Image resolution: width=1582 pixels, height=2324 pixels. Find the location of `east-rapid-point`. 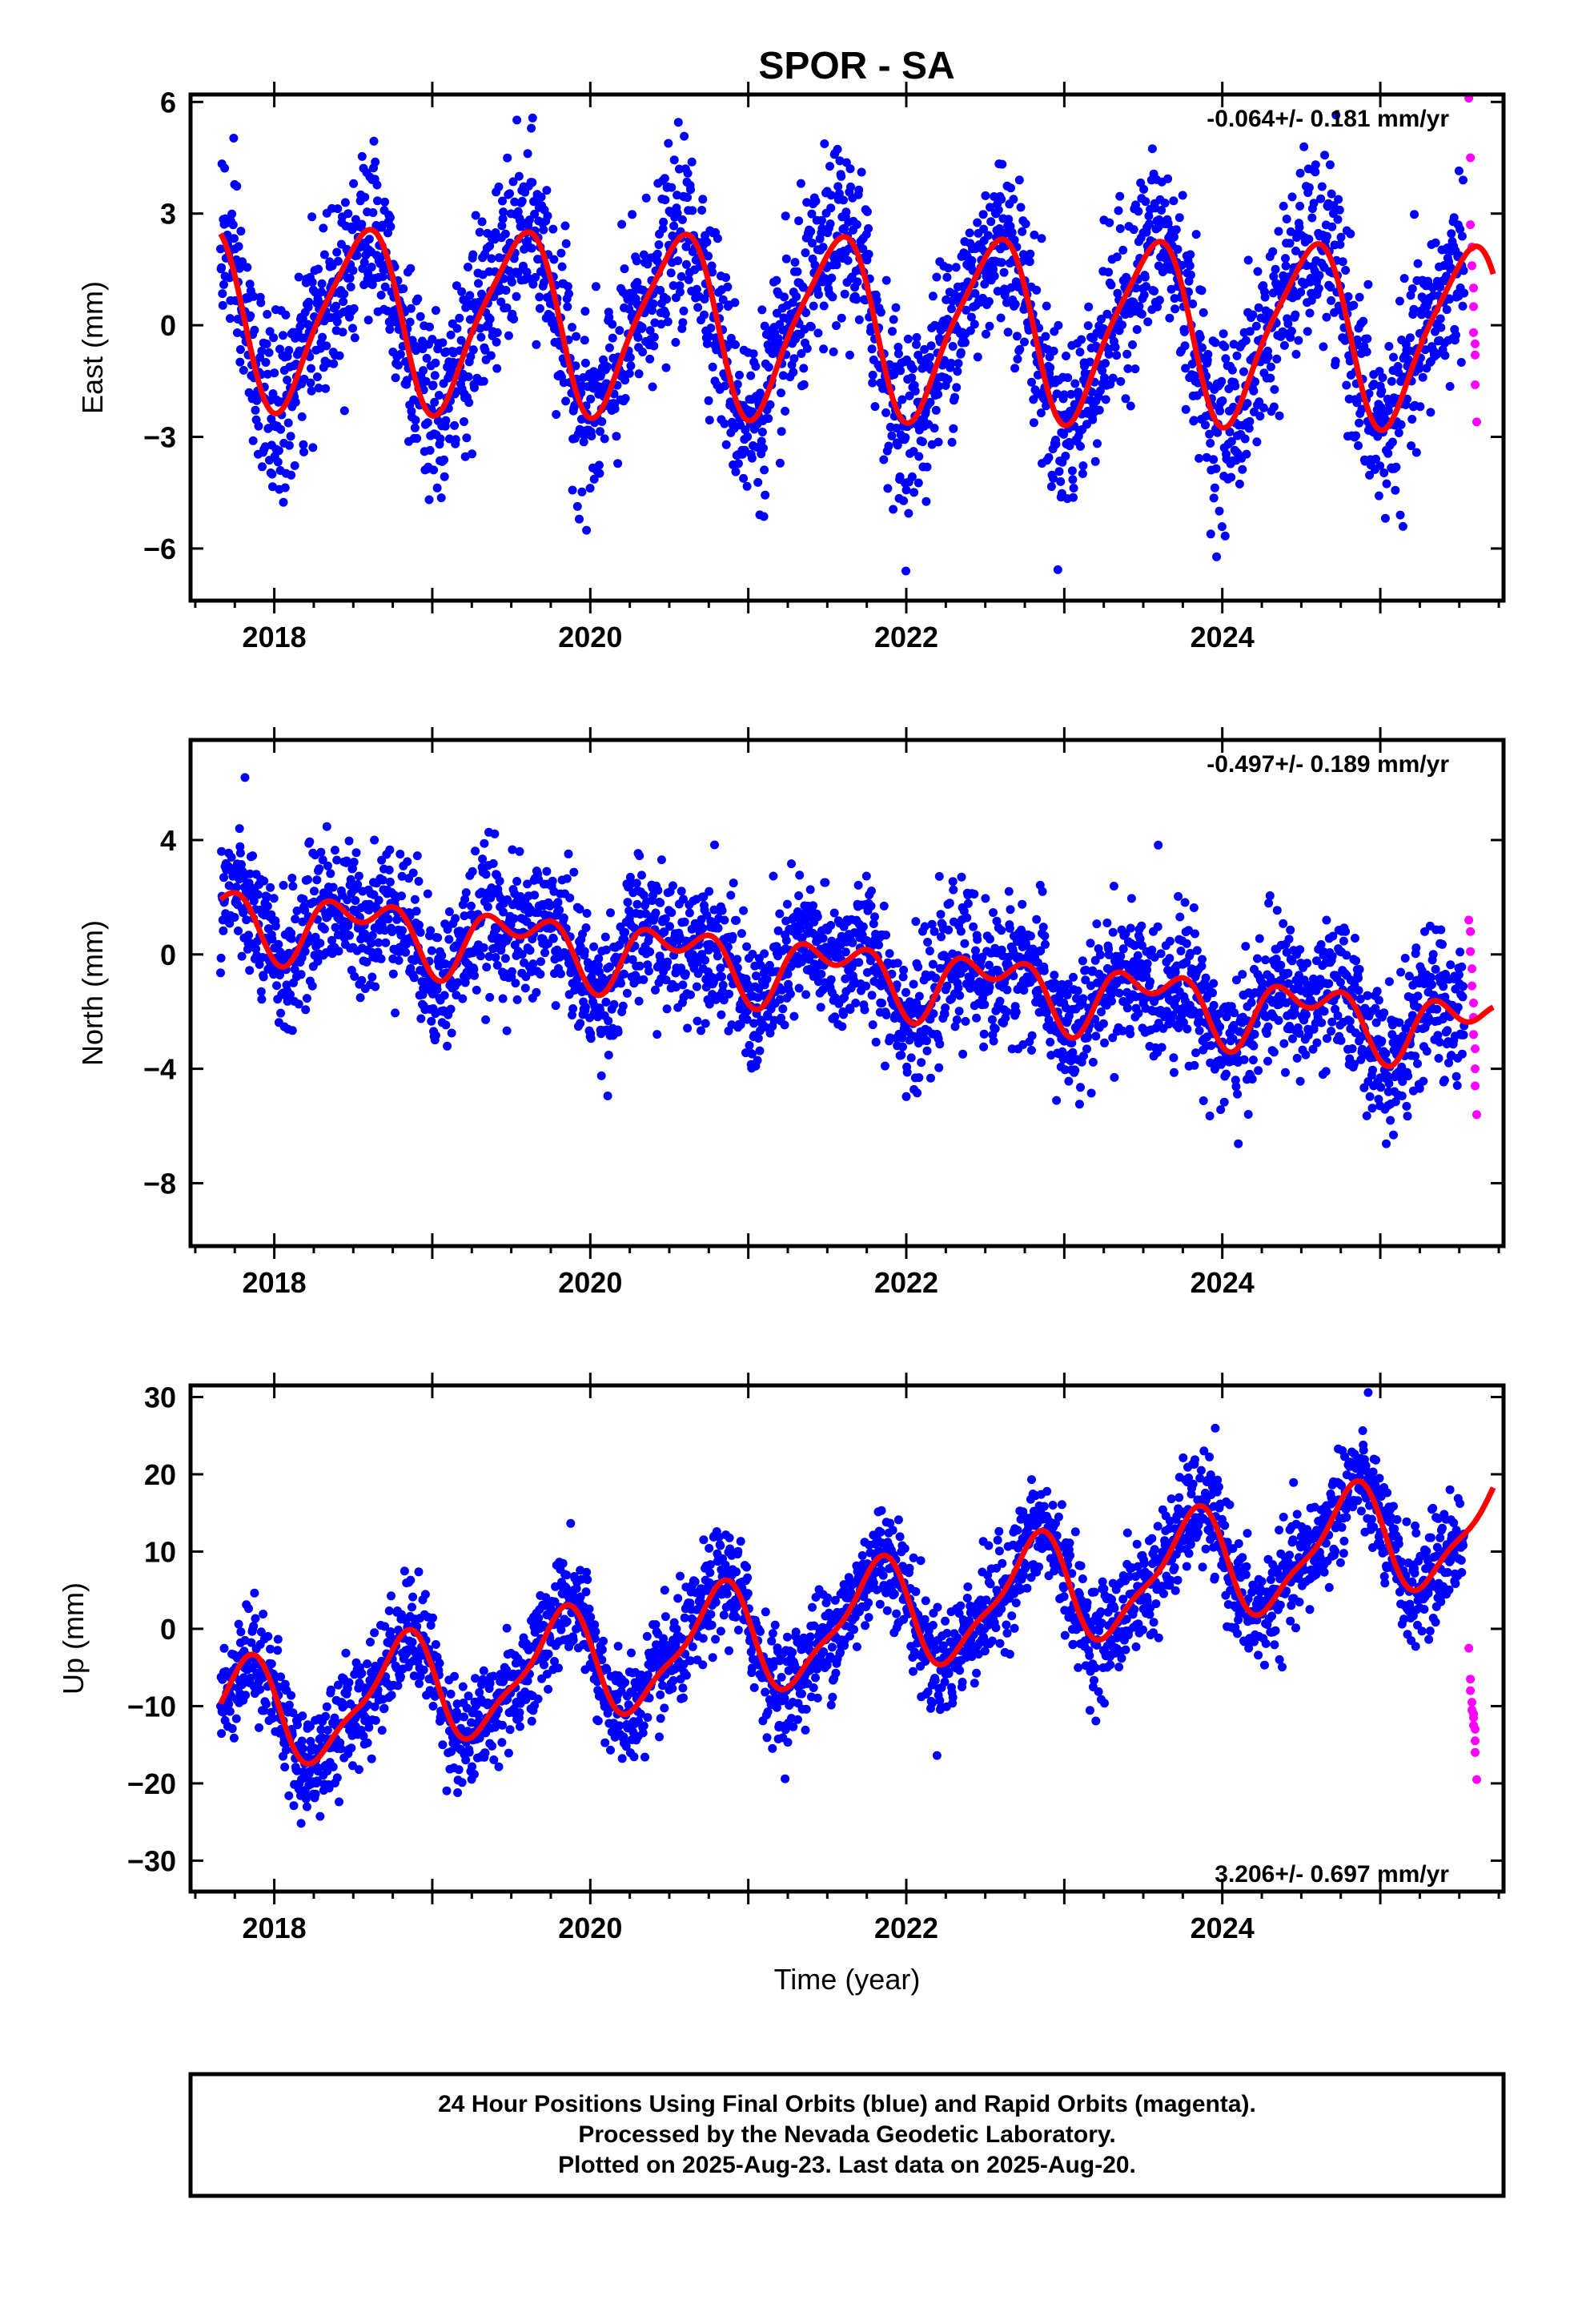

east-rapid-point is located at coordinates (1471, 225).